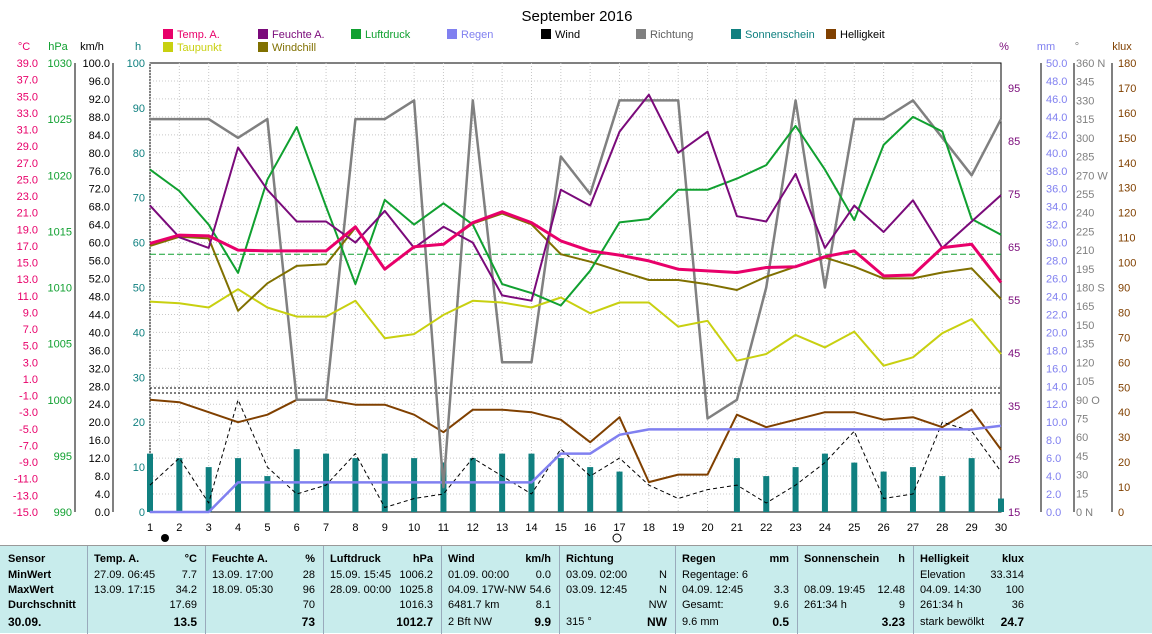  Describe the element at coordinates (1014, 407) in the screenshot. I see `axis-tick-label: 35` at that location.